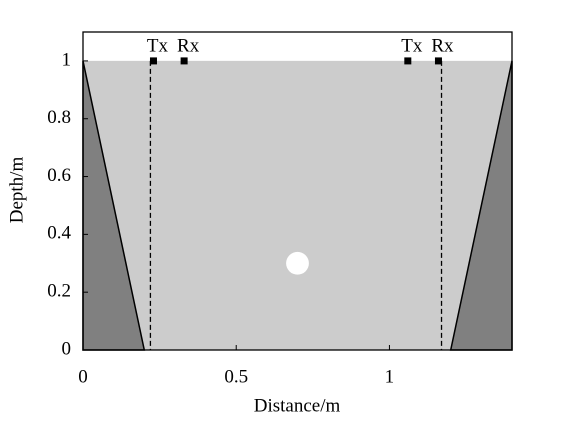 The image size is (565, 424). What do you see at coordinates (16, 190) in the screenshot?
I see `y-axis-label: Depth/m` at bounding box center [16, 190].